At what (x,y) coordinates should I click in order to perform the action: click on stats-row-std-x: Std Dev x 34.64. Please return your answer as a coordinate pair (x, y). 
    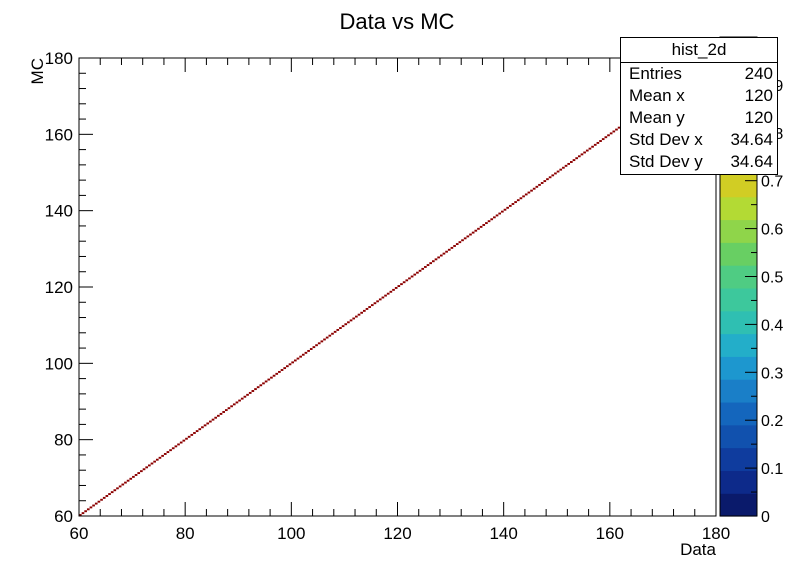
    Looking at the image, I should click on (699, 140).